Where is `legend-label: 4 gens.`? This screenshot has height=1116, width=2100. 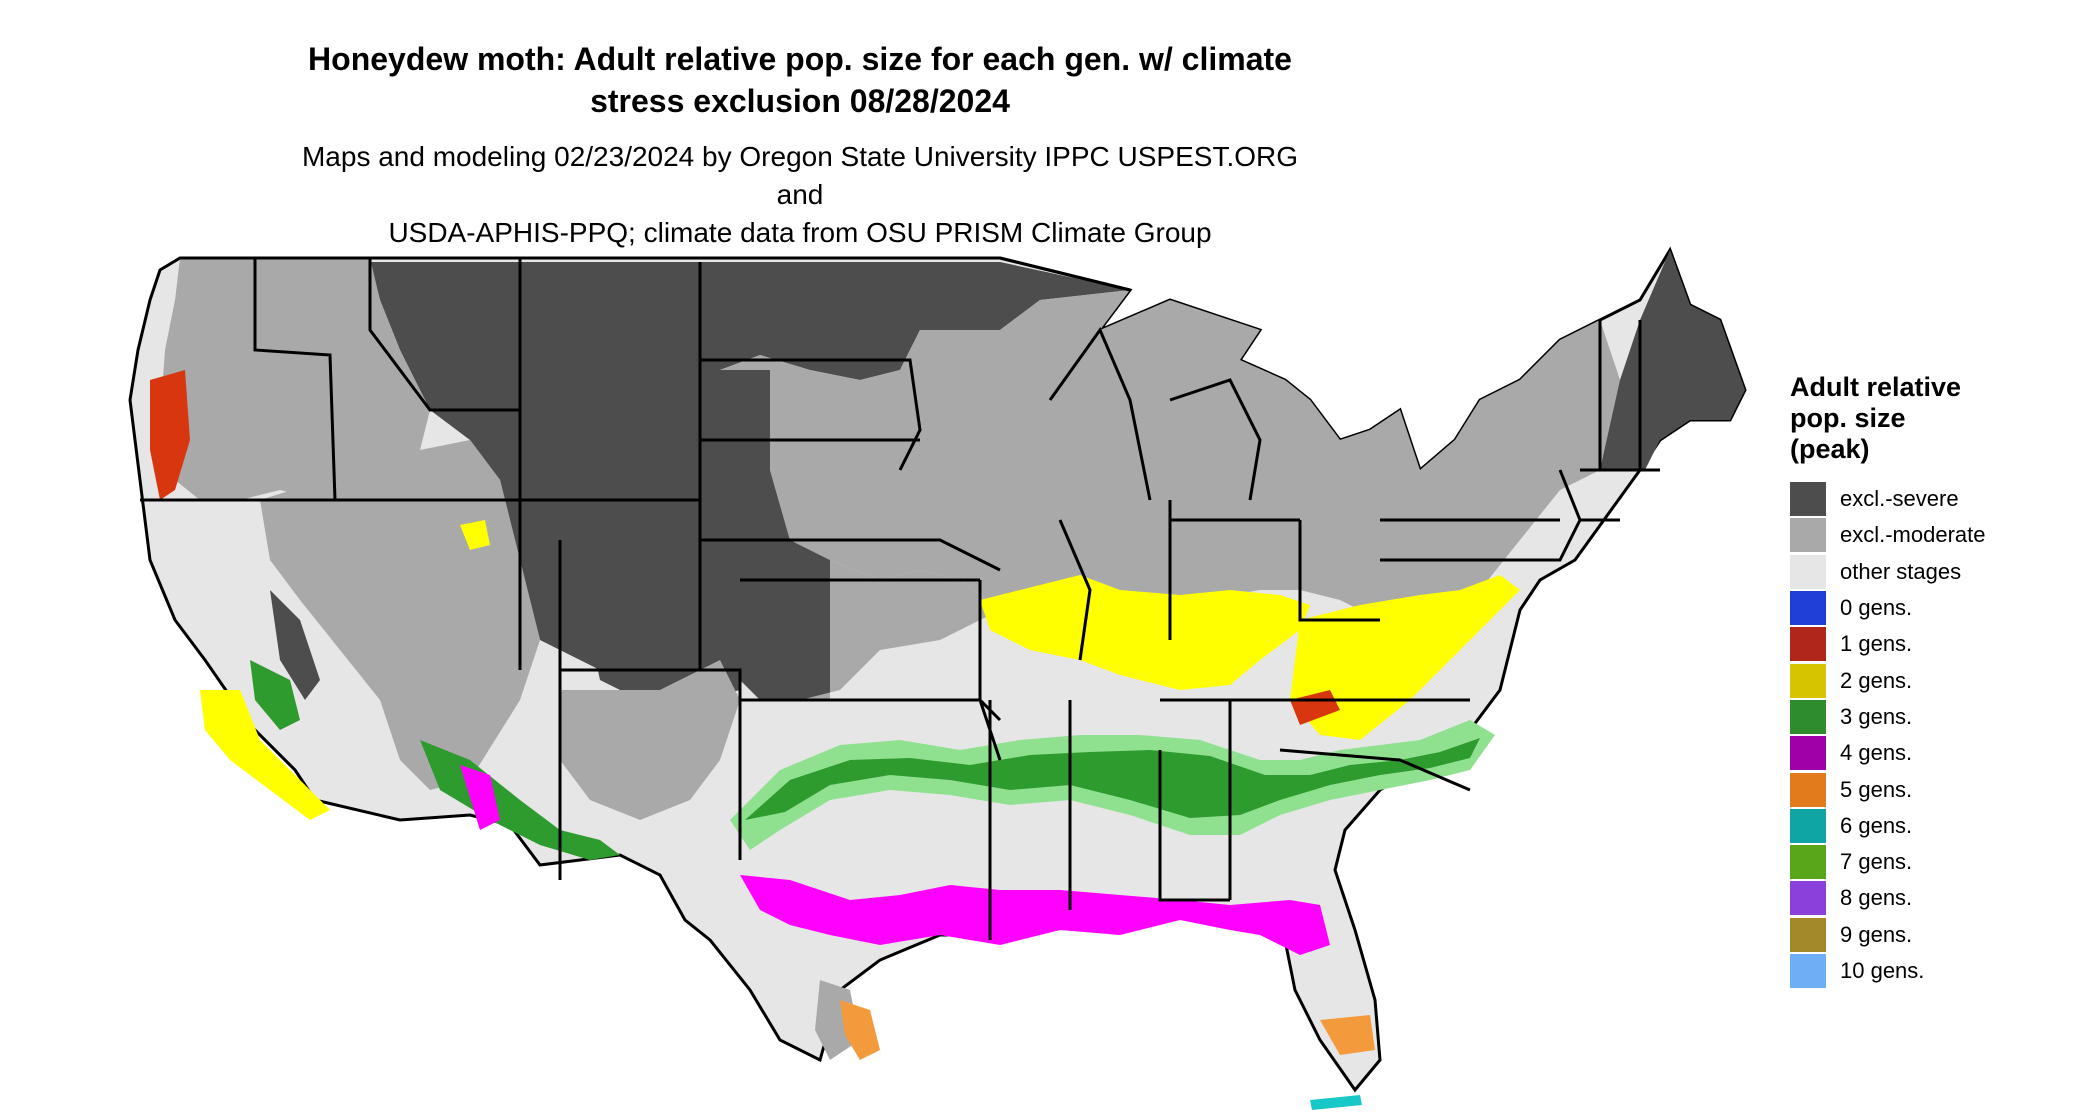
legend-label: 4 gens. is located at coordinates (1876, 753).